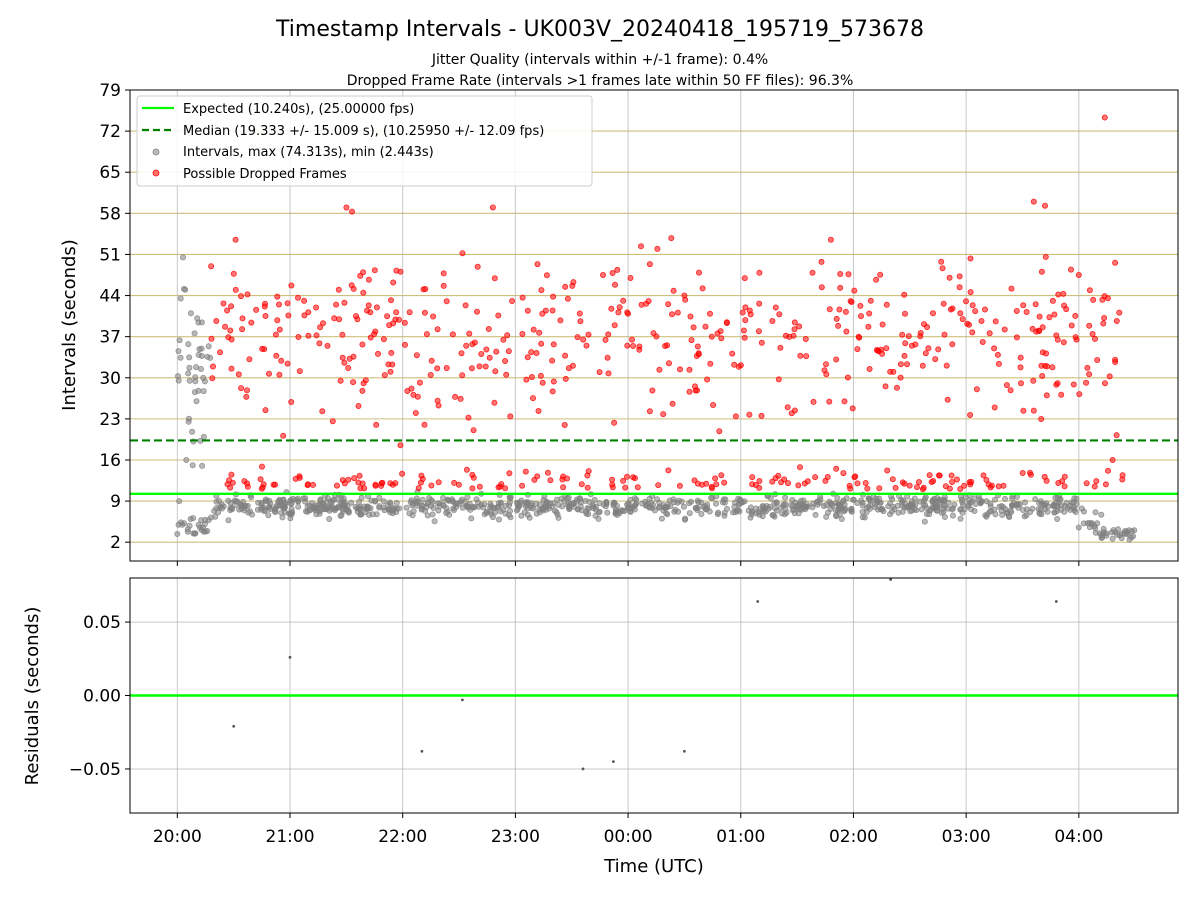  What do you see at coordinates (653, 866) in the screenshot?
I see `xlabel: Time (UTC)` at bounding box center [653, 866].